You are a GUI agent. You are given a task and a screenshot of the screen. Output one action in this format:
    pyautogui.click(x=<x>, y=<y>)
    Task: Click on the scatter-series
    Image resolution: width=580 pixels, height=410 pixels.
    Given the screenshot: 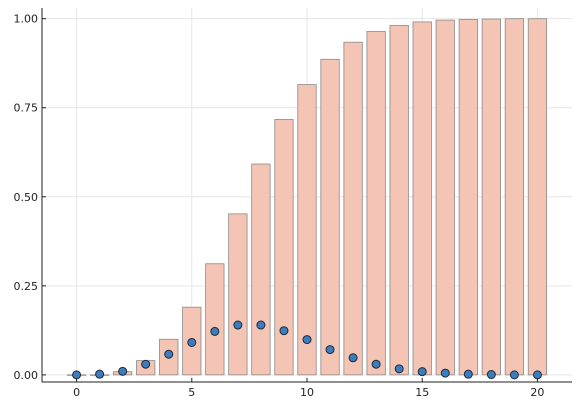 What is the action you would take?
    pyautogui.click(x=307, y=350)
    